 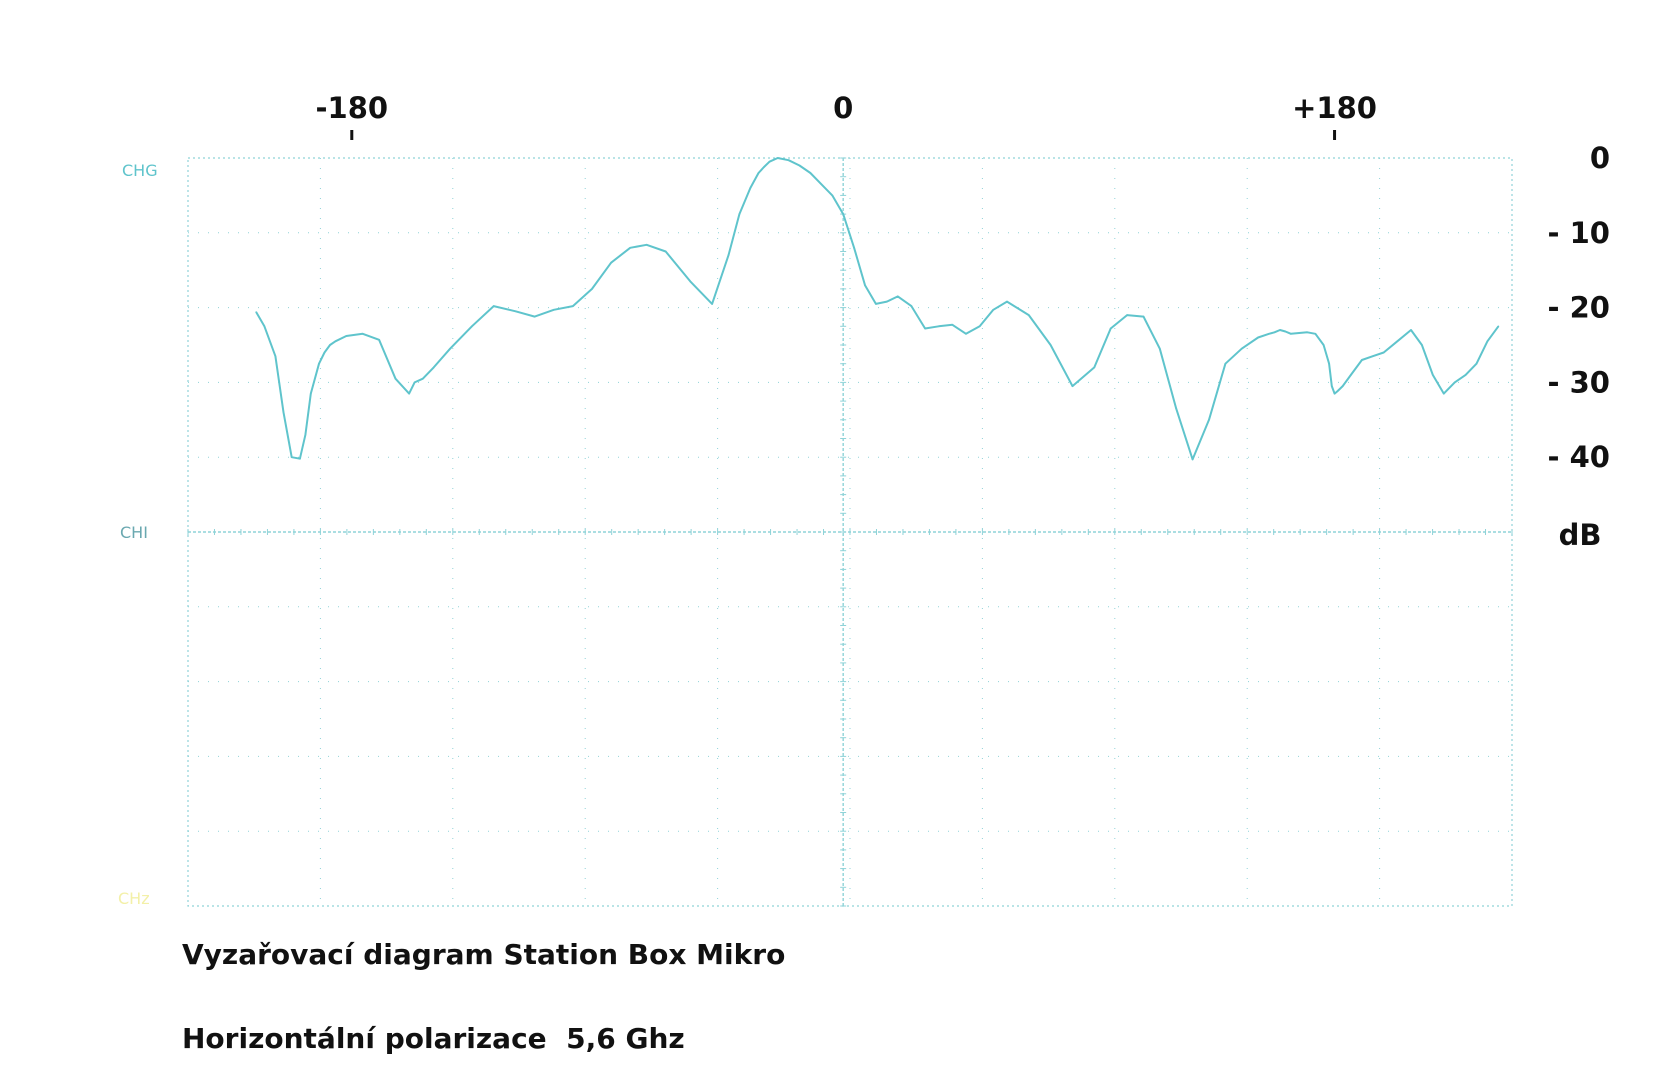 I want to click on y-tick-label: - 10, so click(x=1579, y=233).